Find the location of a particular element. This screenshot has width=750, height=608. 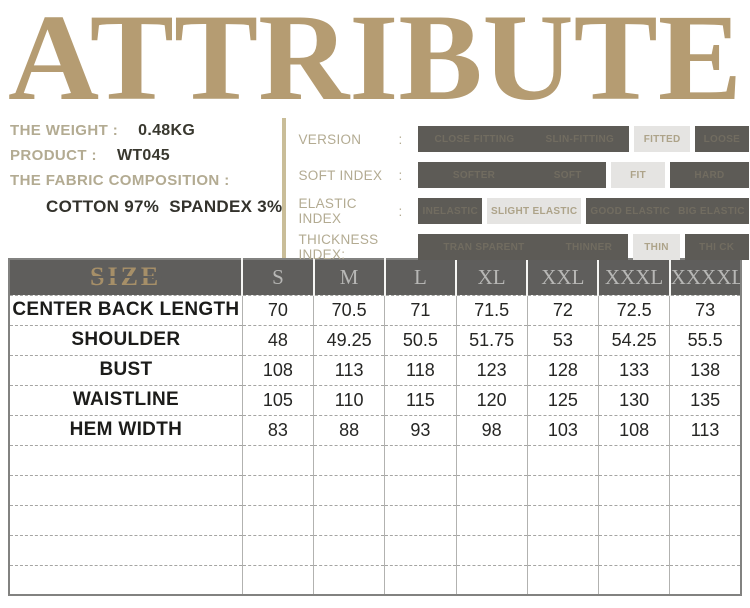

size-header-row: SIZE S M L XL XXL XXXL XXXXL is located at coordinates (375, 277).